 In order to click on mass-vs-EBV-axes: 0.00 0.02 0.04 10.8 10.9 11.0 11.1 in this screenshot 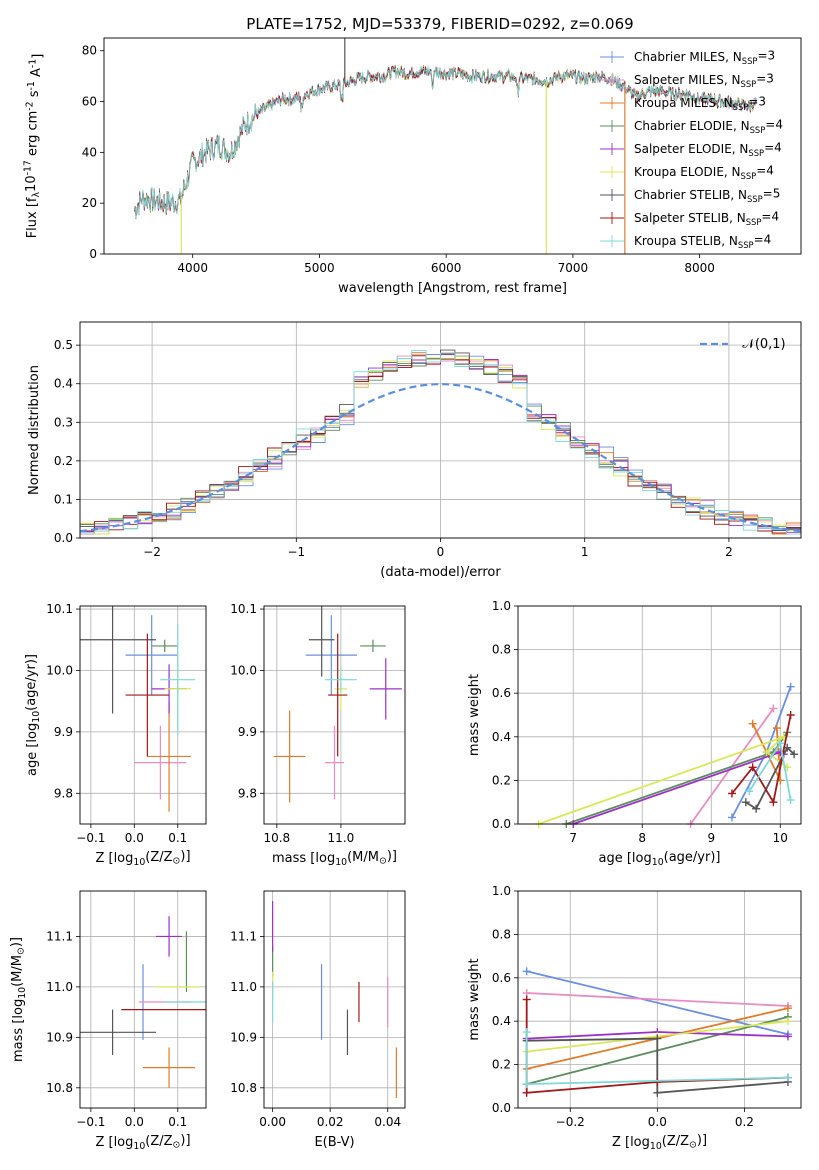, I will do `click(317, 1010)`.